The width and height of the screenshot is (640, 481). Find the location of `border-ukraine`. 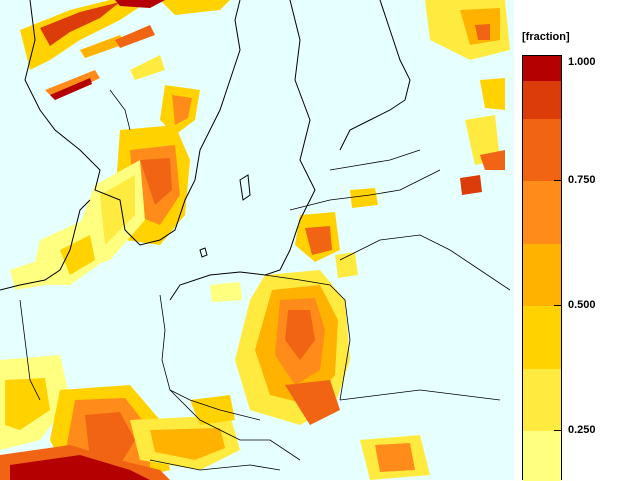

border-ukraine is located at coordinates (420, 395).